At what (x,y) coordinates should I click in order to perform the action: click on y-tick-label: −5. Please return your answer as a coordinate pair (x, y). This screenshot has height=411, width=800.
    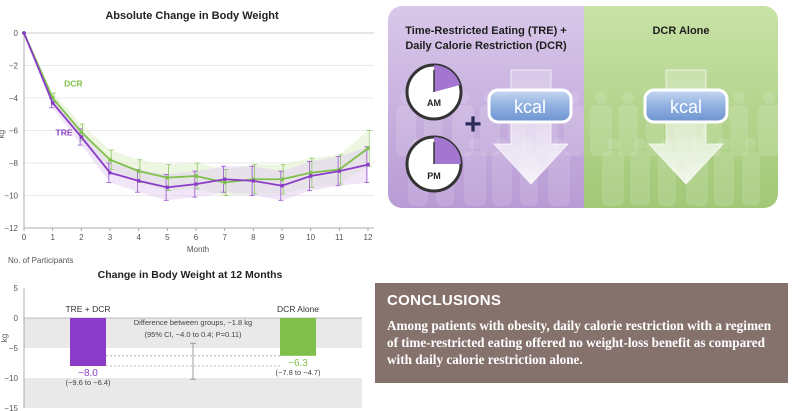
    Looking at the image, I should click on (14, 348).